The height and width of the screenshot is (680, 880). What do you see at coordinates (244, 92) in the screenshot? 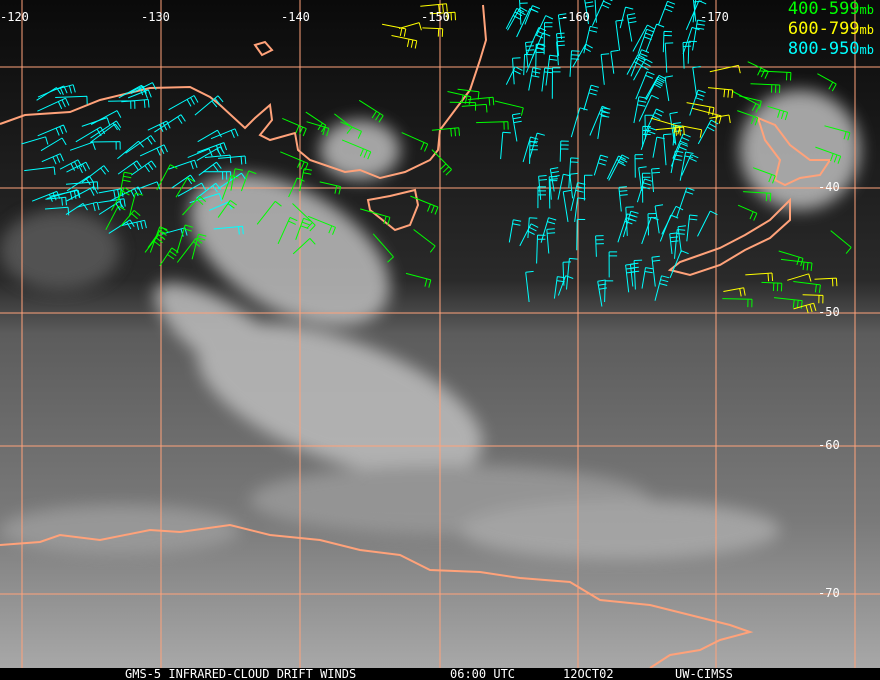
I see `australia-coast` at bounding box center [244, 92].